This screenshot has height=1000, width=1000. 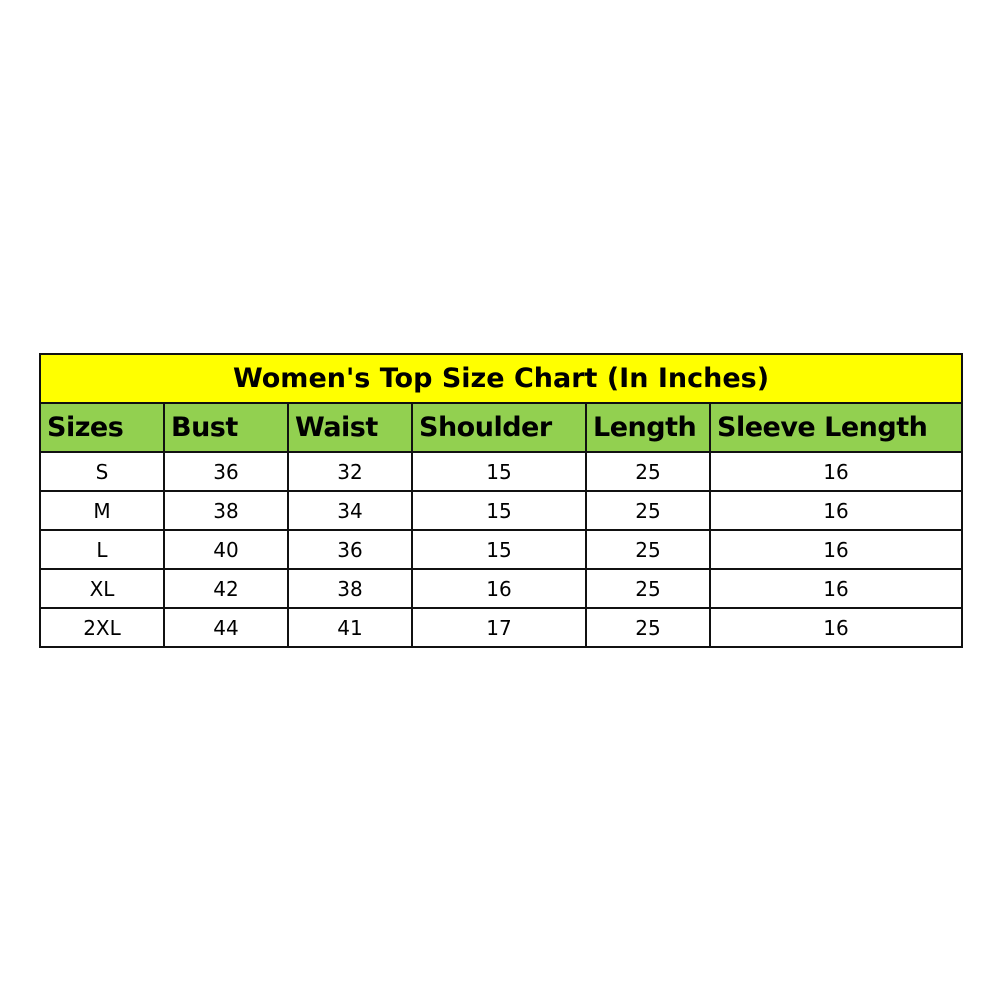 I want to click on table-cell: 17, so click(x=499, y=627).